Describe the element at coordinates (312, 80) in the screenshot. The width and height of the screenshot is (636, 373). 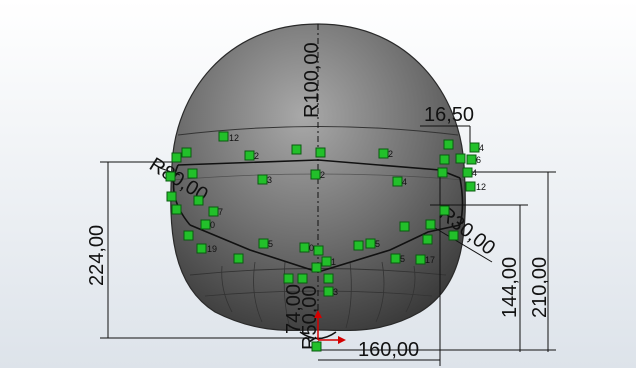
I see `dimension-r100: R100,00` at that location.